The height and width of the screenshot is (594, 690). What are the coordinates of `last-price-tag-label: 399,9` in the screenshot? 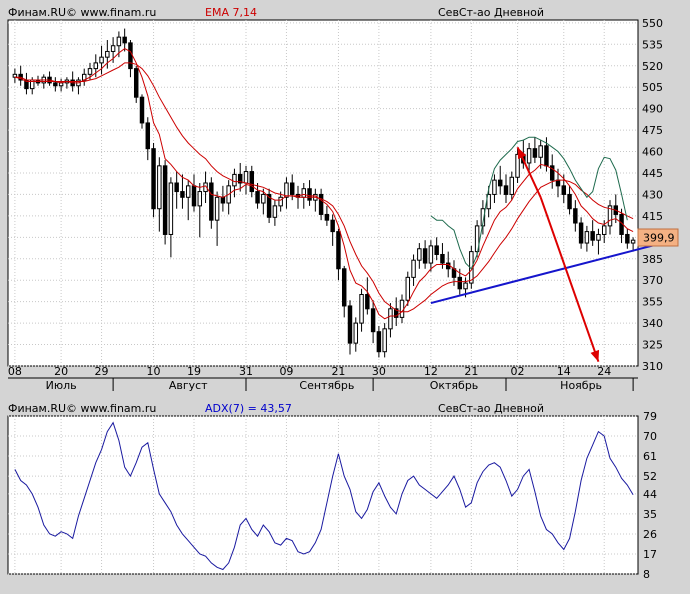 It's located at (659, 238).